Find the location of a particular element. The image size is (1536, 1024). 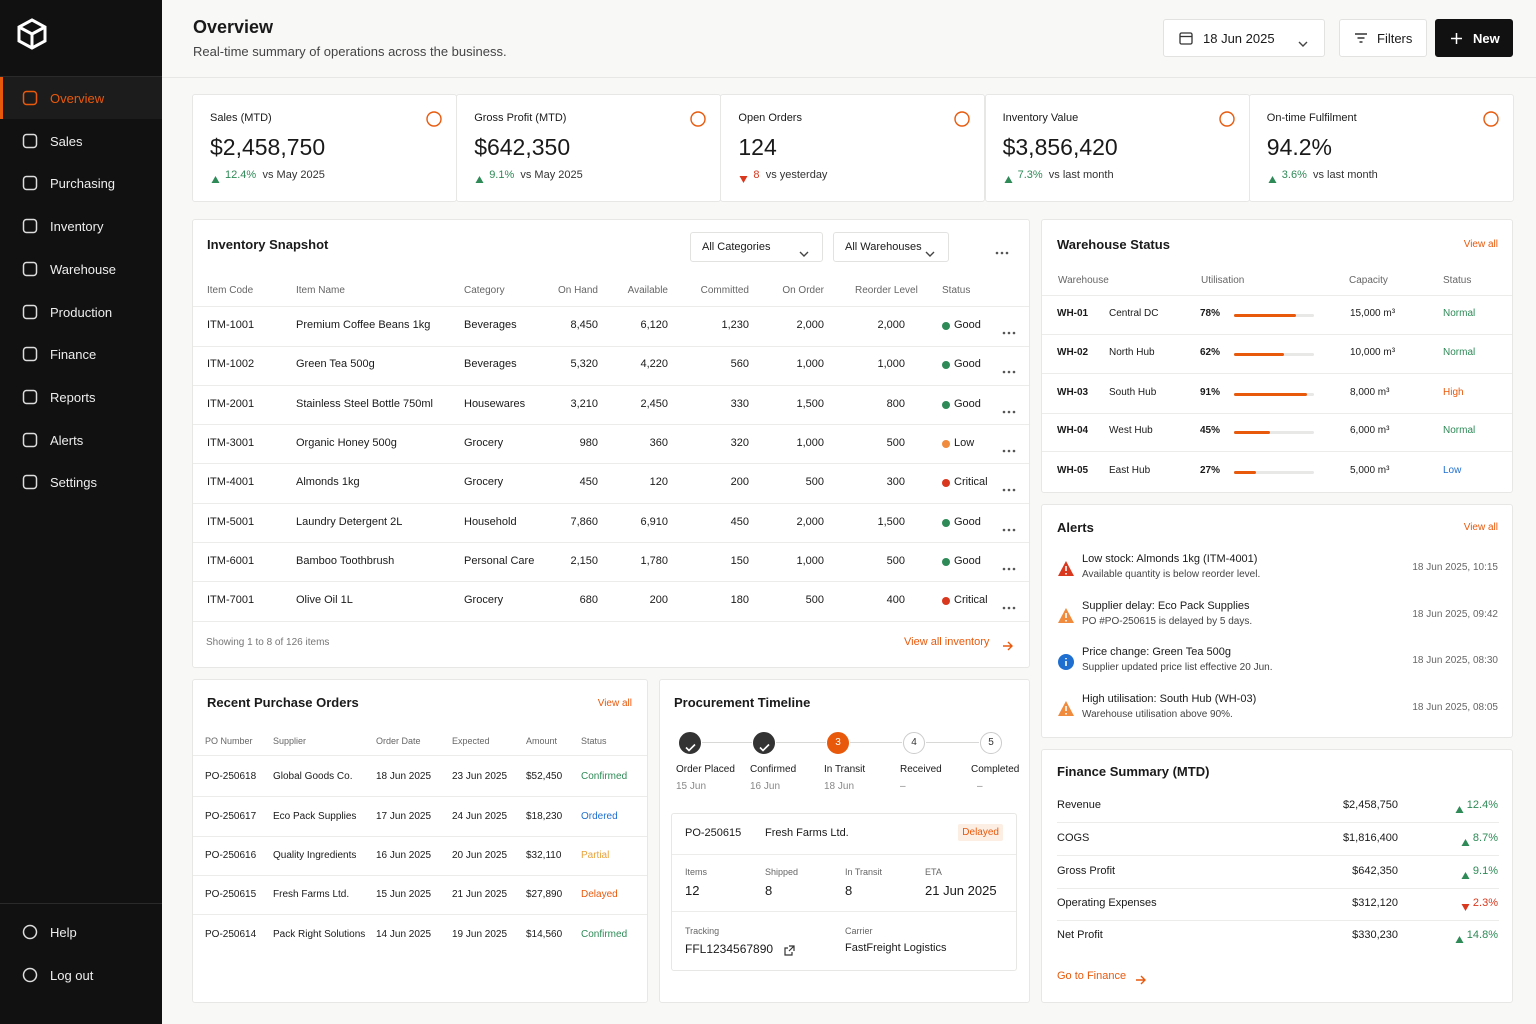

finance-label: Operating Expenses is located at coordinates (1107, 903).